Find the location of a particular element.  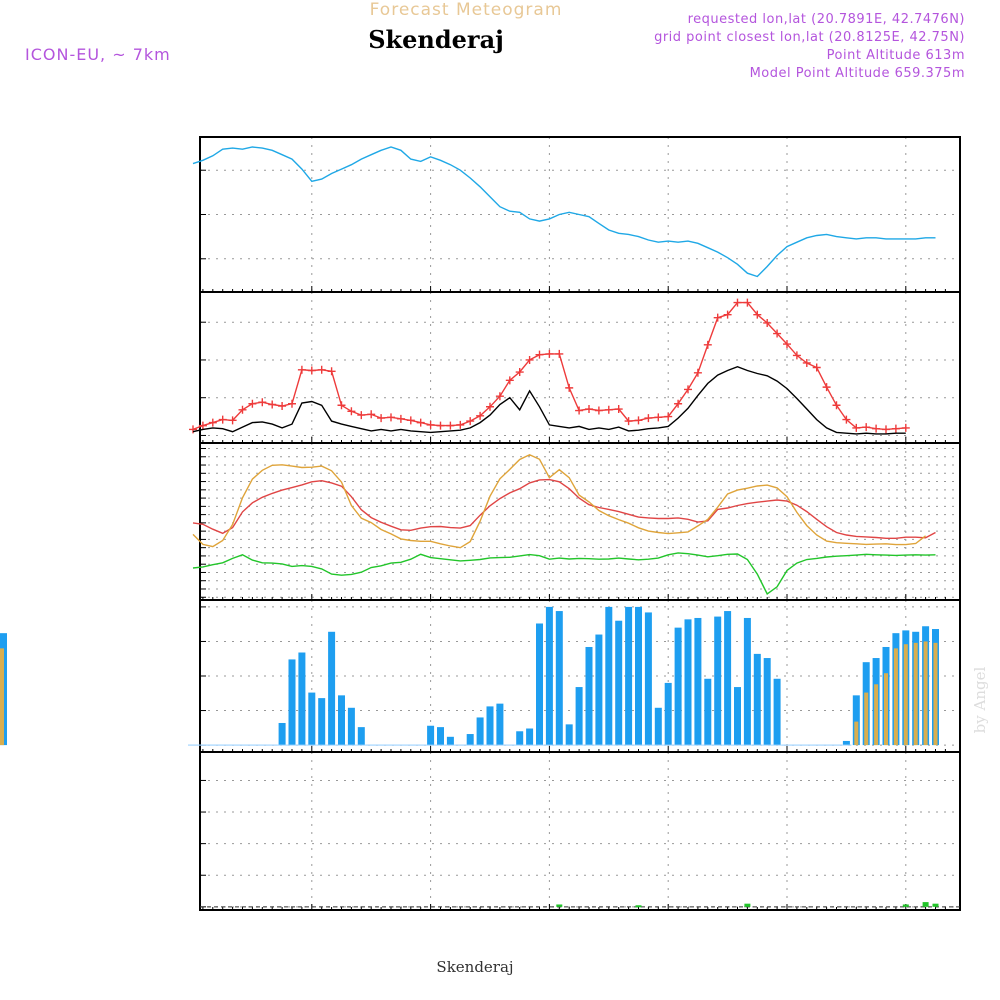

panel-frame is located at coordinates (580, 831).